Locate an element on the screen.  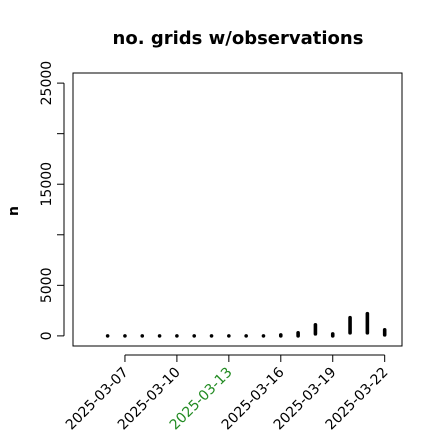
y-tick-label: 5000 is located at coordinates (47, 286).